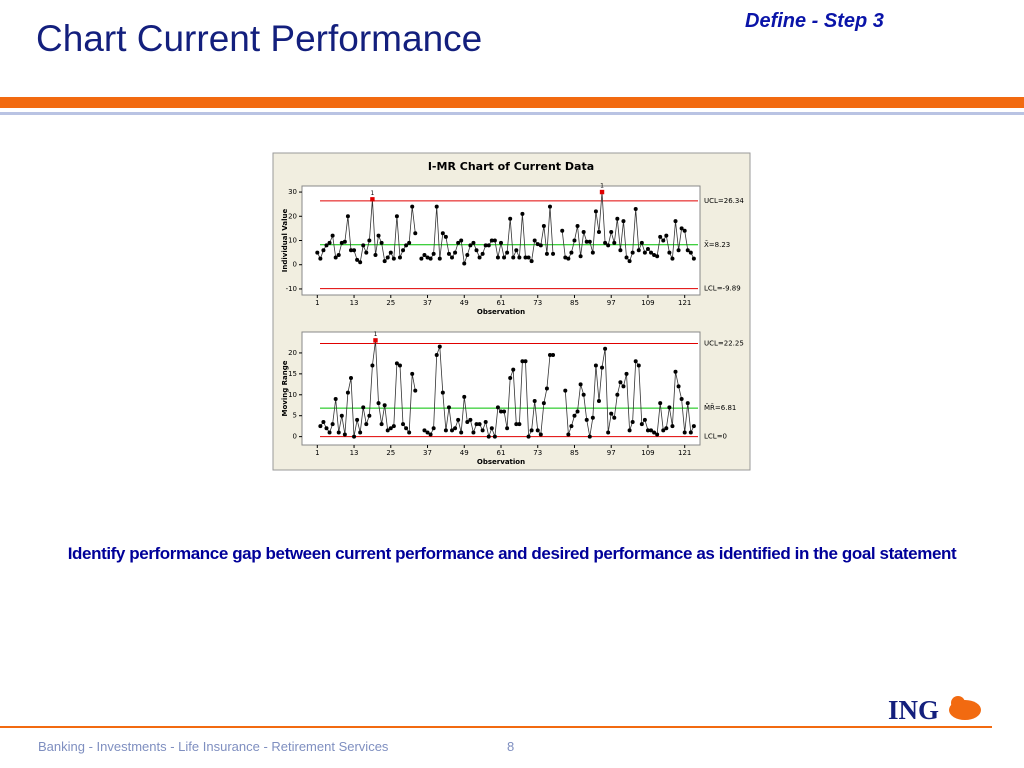 The height and width of the screenshot is (768, 1024). What do you see at coordinates (724, 344) in the screenshot?
I see `limit-label: UCL=22.25` at bounding box center [724, 344].